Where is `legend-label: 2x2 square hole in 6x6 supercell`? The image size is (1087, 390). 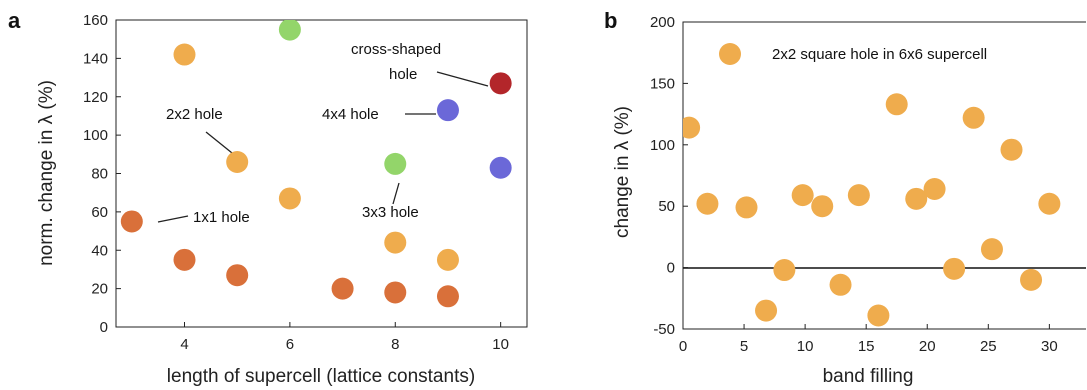
legend-label: 2x2 square hole in 6x6 supercell is located at coordinates (879, 54).